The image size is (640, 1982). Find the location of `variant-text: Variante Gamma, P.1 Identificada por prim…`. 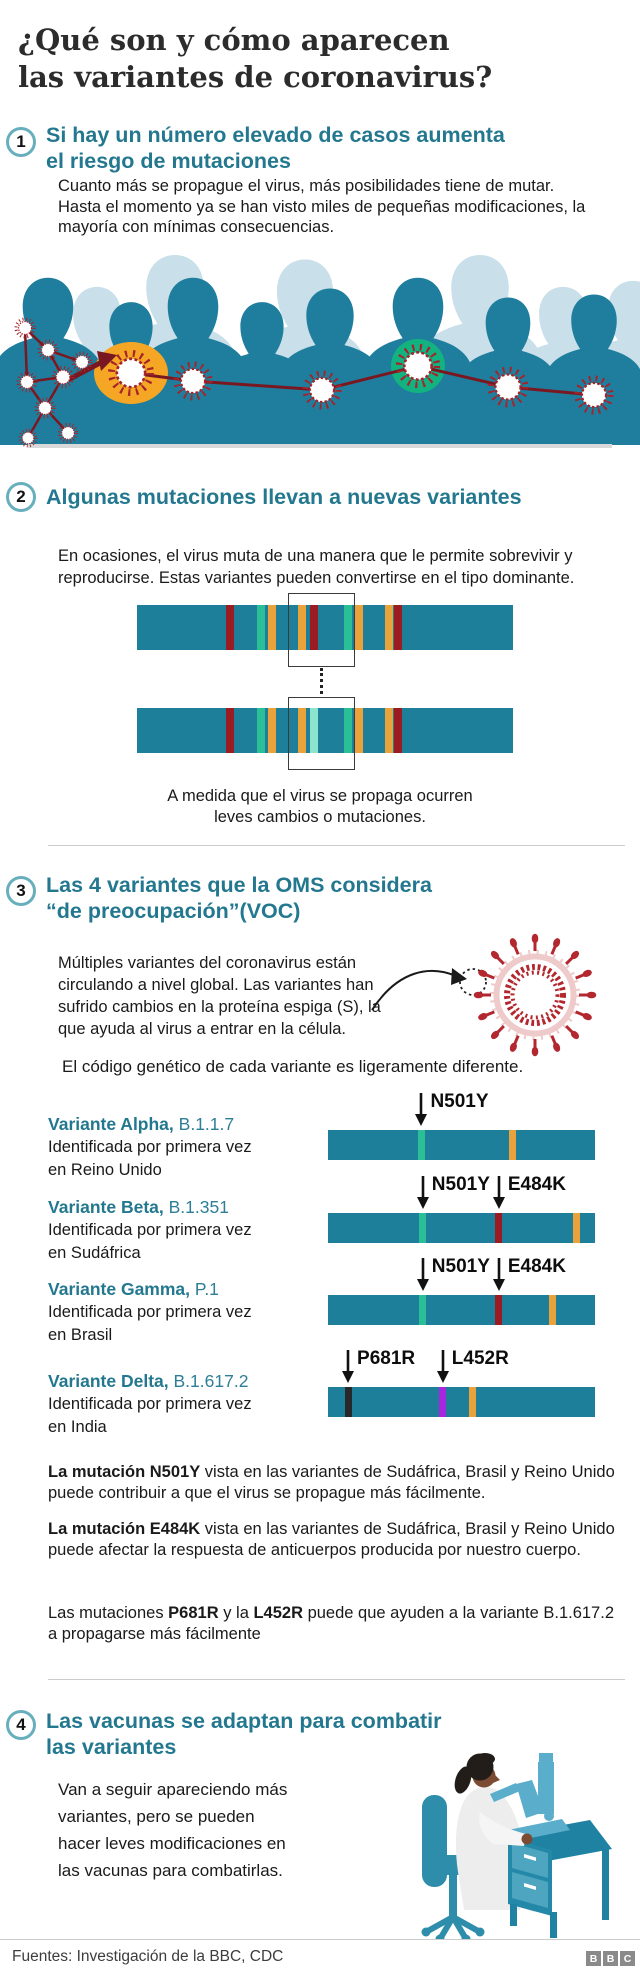

variant-text: Variante Gamma, P.1 Identificada por prim… is located at coordinates (150, 1312).